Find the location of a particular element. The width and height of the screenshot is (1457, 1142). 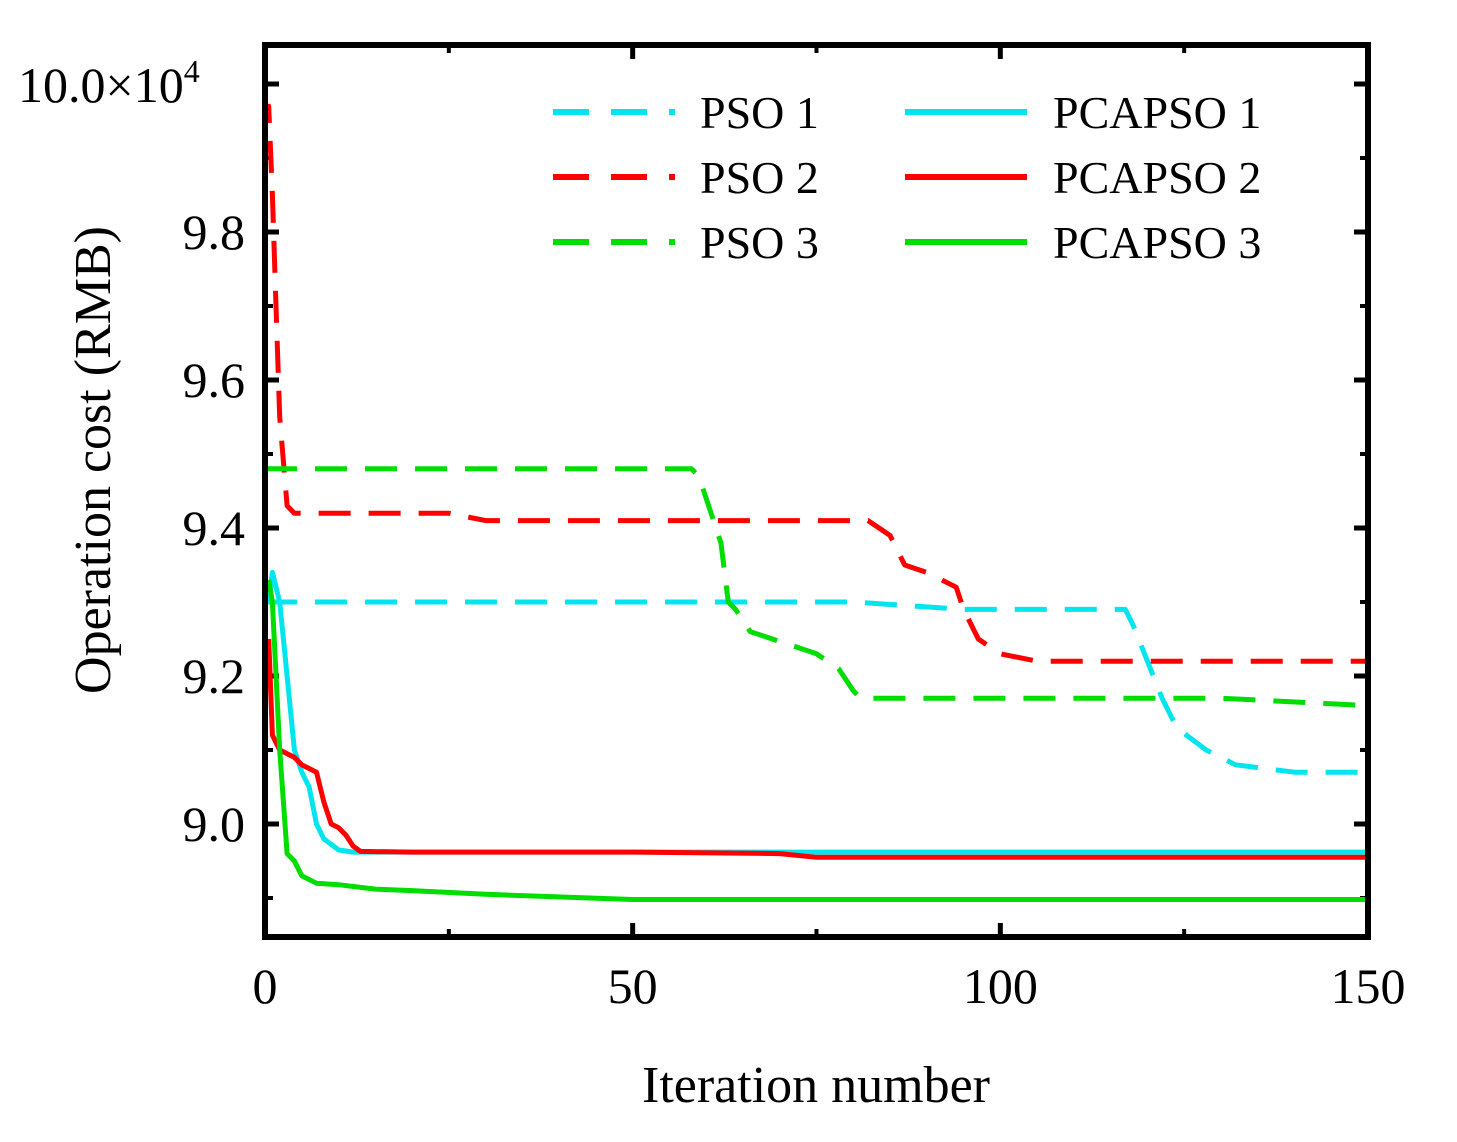

x-axis-label: Iteration number is located at coordinates (816, 1085).